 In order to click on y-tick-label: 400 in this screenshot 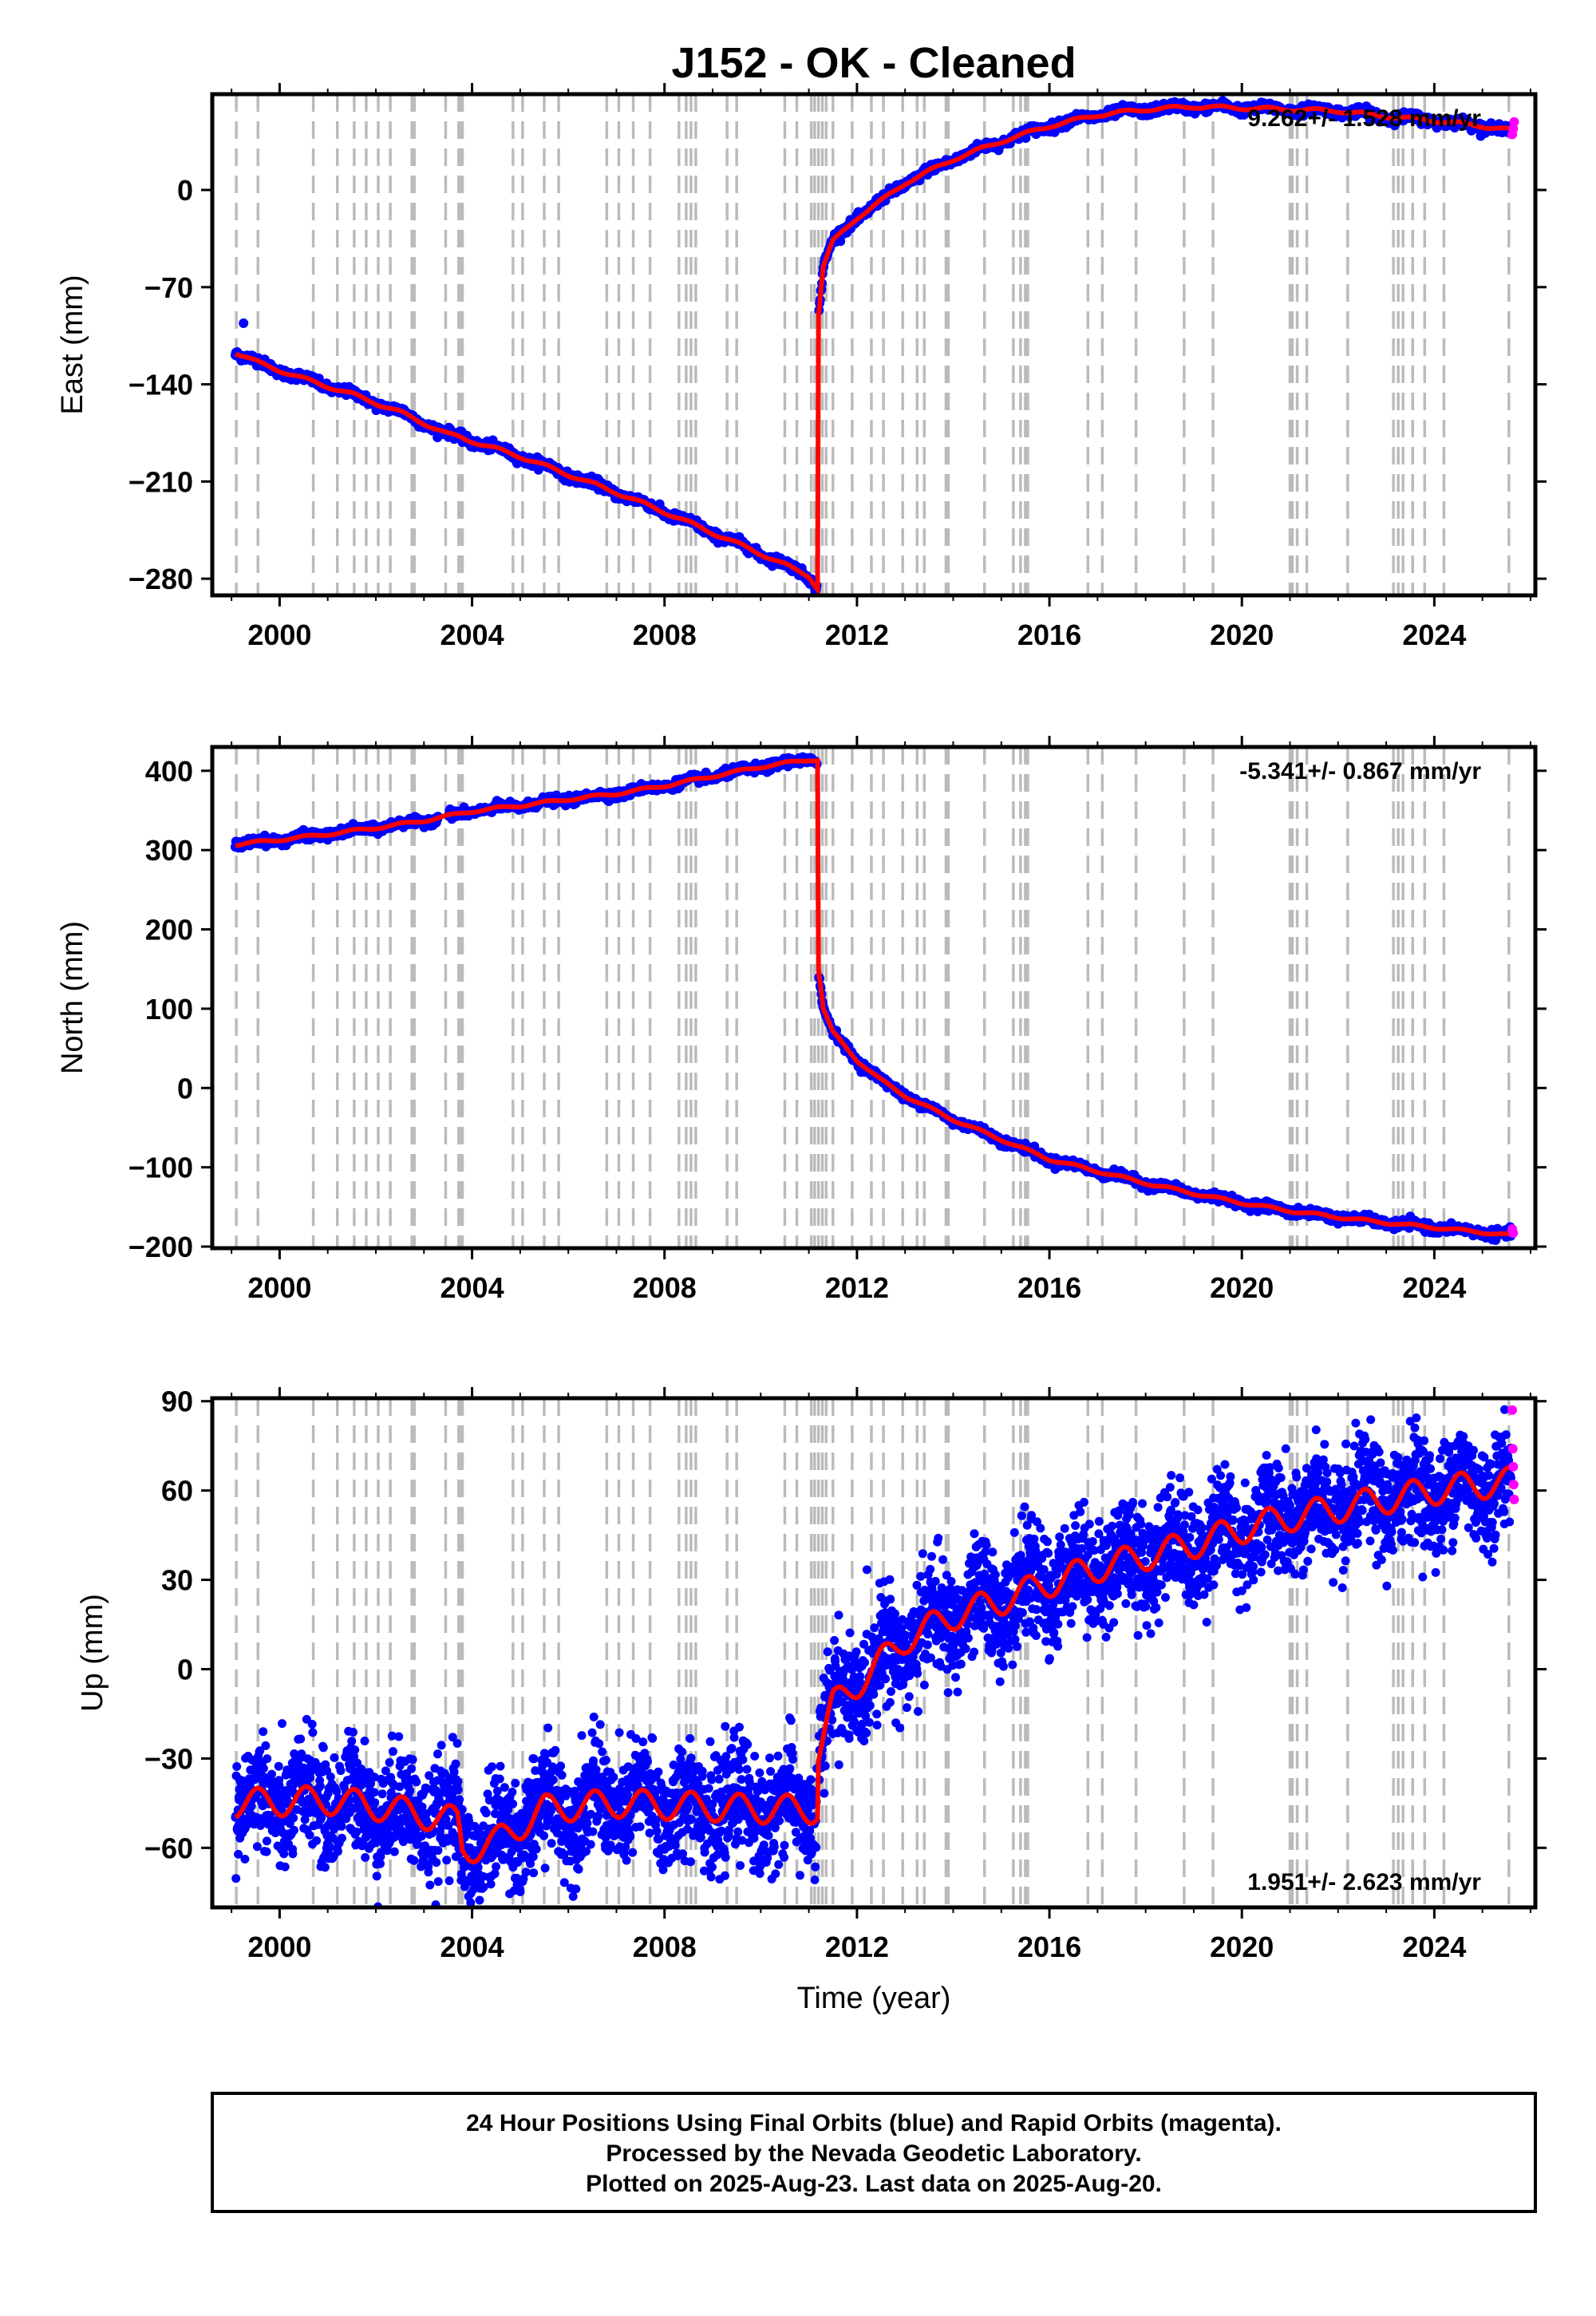, I will do `click(169, 771)`.